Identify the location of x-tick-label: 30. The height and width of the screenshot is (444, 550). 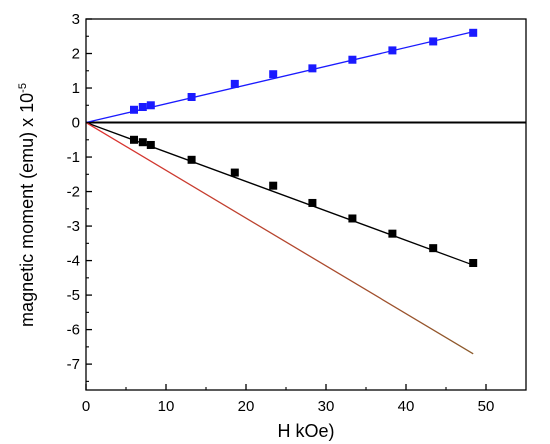
(326, 406).